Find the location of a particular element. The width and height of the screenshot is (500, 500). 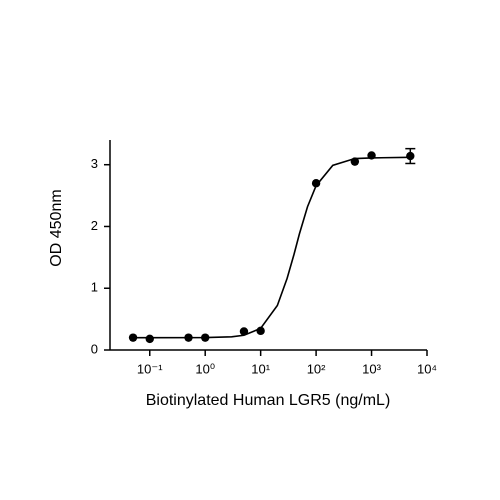

x-tick-label: 10⁻¹ is located at coordinates (150, 368).